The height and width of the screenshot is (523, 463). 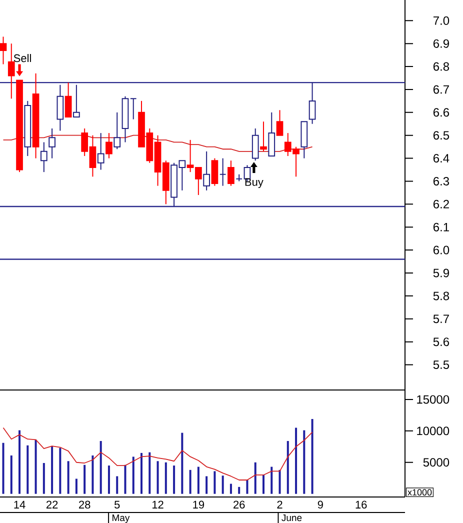 What do you see at coordinates (292, 518) in the screenshot?
I see `text: June` at bounding box center [292, 518].